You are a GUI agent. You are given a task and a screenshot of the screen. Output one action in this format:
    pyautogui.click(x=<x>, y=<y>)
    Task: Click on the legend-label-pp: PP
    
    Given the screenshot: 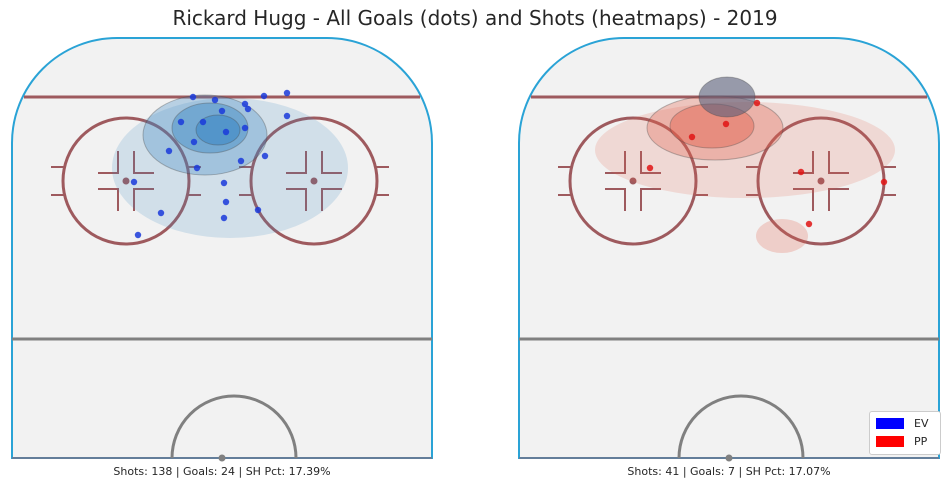 What is the action you would take?
    pyautogui.click(x=921, y=441)
    